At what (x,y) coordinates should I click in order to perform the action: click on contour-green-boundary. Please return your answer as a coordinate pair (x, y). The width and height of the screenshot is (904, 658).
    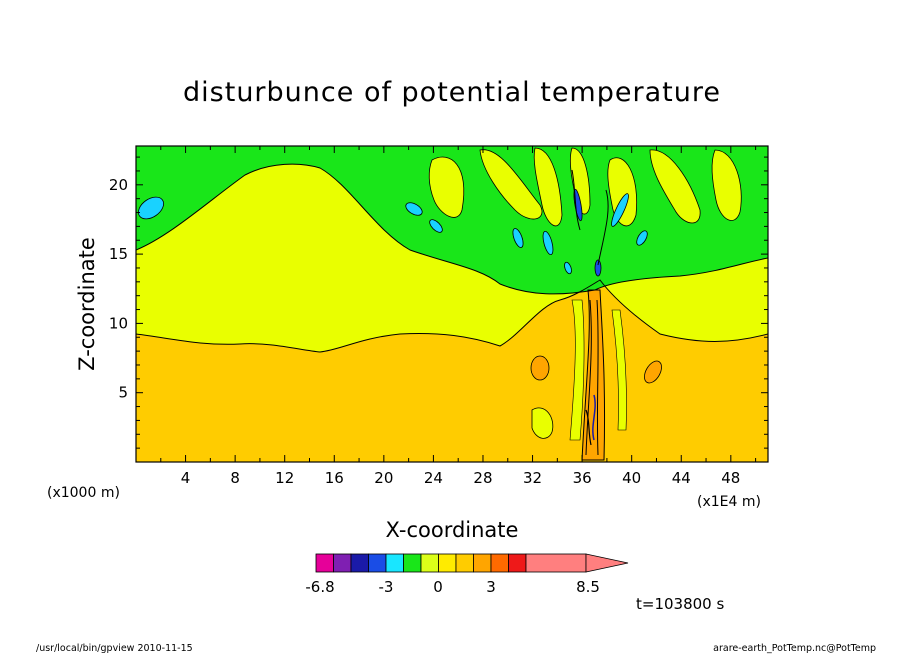
    Looking at the image, I should click on (452, 229).